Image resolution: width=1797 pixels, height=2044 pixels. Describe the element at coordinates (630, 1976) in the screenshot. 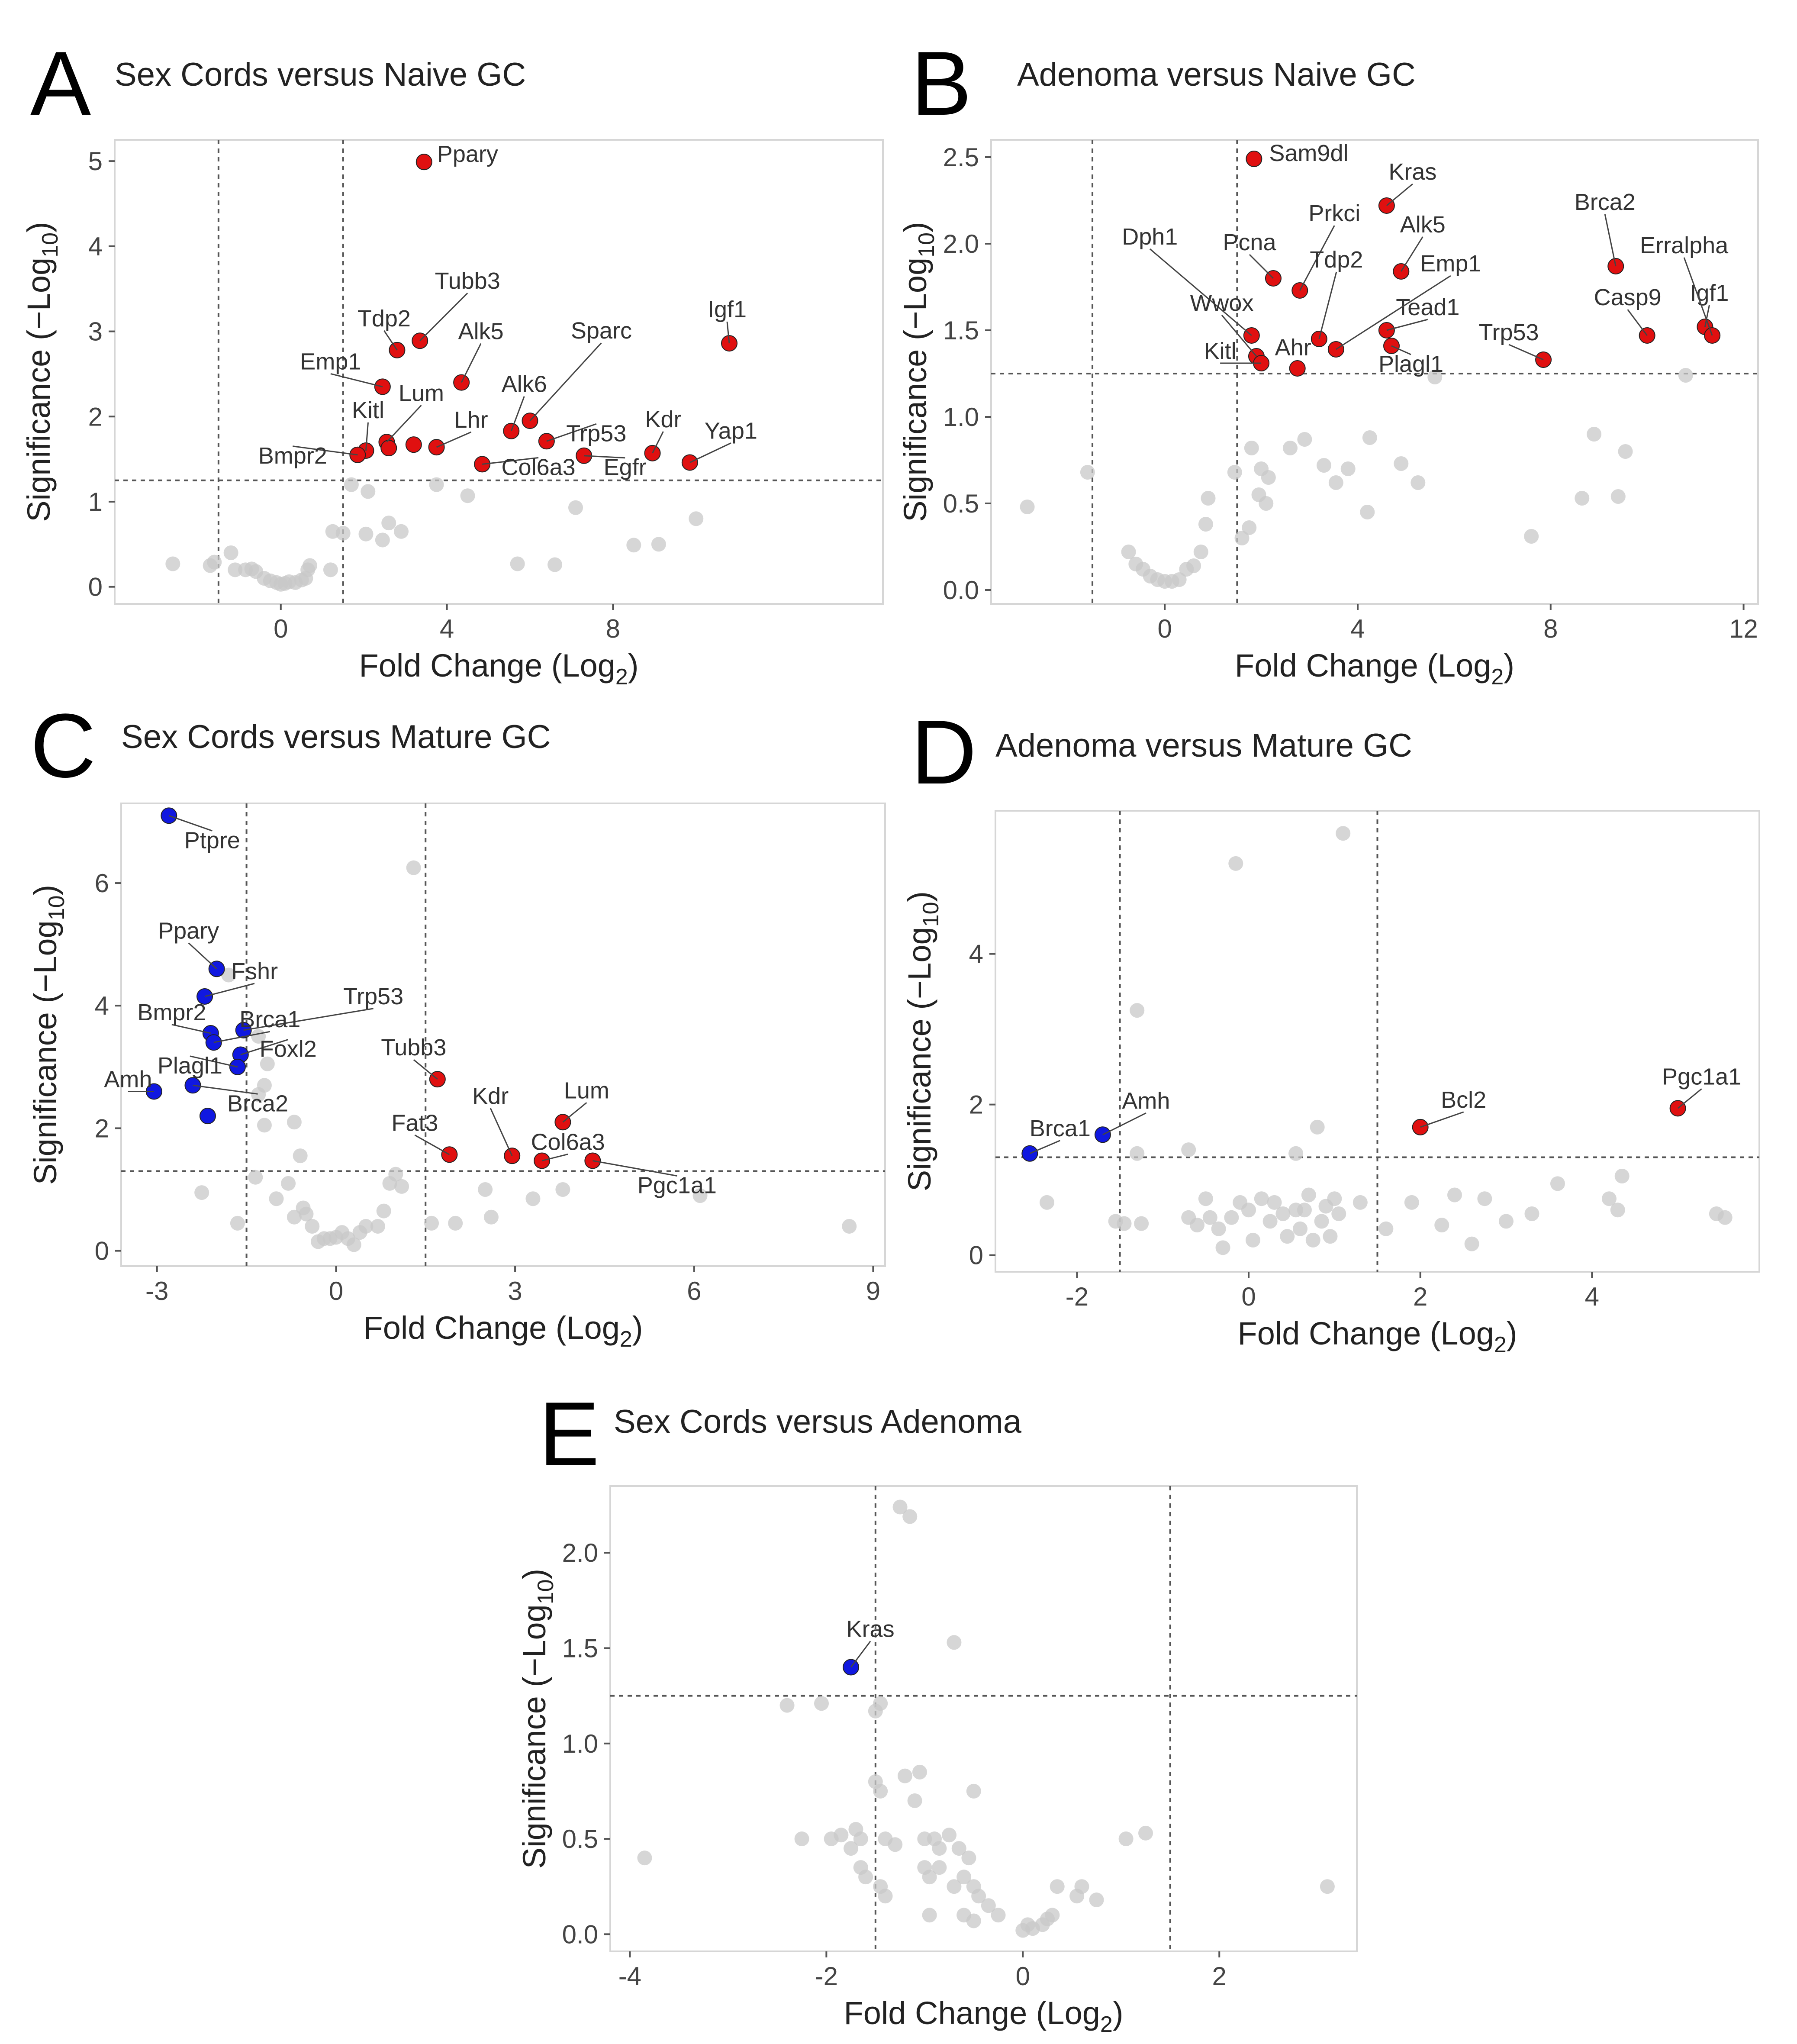

I see `x-tick-label: -4` at that location.